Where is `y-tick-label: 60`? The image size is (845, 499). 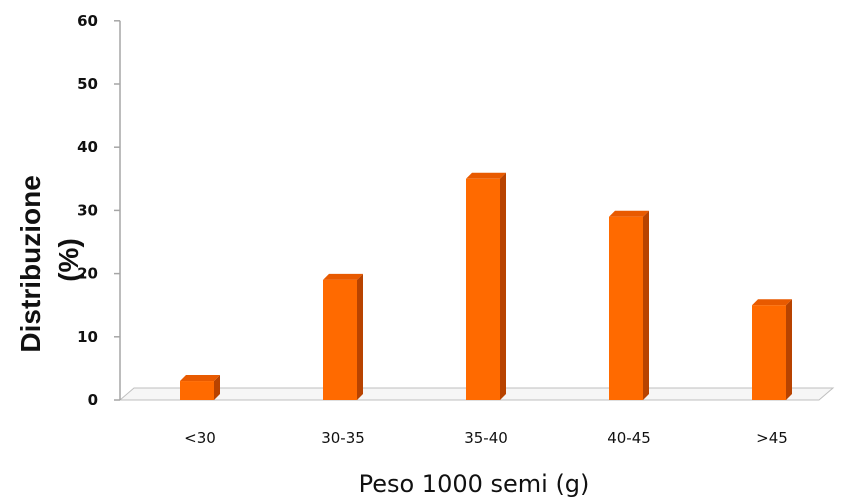
y-tick-label: 60 is located at coordinates (87, 21).